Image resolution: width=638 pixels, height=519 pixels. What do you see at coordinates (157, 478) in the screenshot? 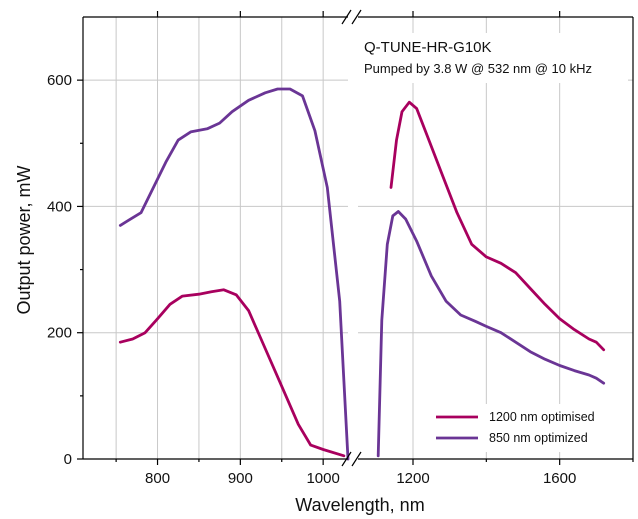
I see `x-tick-label: 800` at bounding box center [157, 478].